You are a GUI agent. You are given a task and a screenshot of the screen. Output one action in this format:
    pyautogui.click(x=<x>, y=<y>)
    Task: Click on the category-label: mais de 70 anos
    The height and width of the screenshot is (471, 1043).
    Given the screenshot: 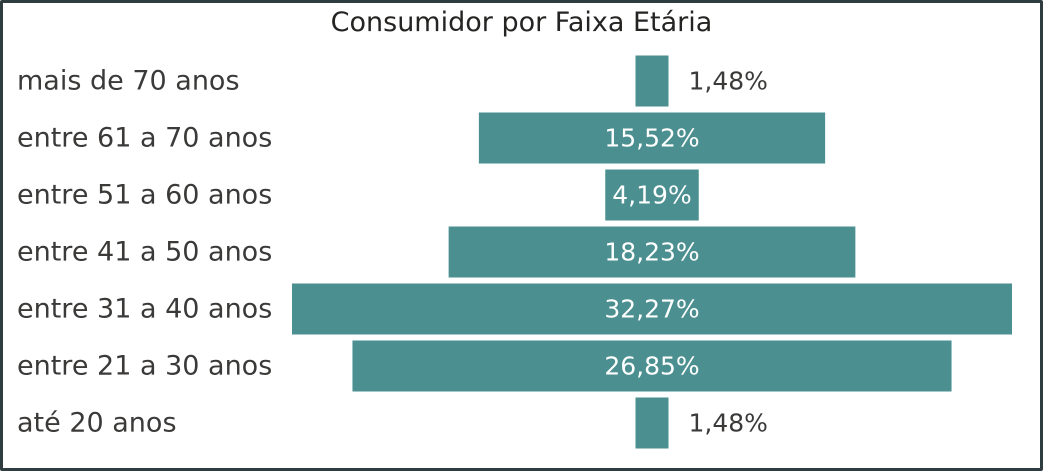 What is the action you would take?
    pyautogui.click(x=128, y=81)
    